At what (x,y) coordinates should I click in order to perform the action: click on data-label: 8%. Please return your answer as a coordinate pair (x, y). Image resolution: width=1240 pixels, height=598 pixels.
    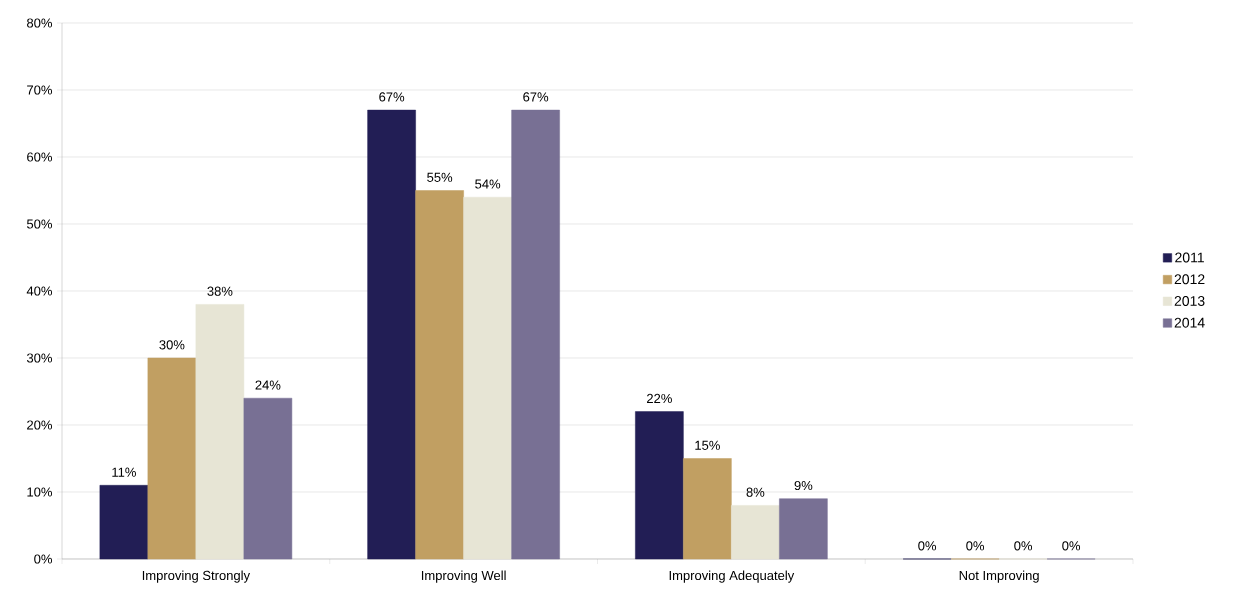
    Looking at the image, I should click on (755, 492).